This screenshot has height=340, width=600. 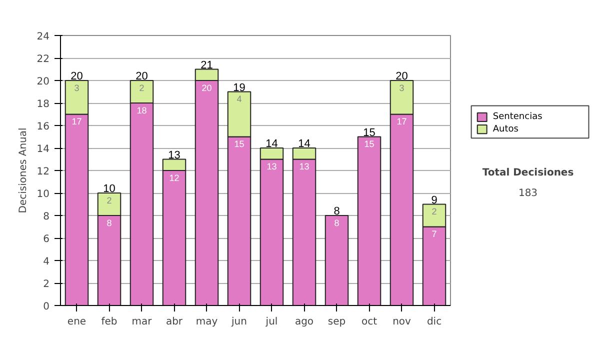 What do you see at coordinates (402, 322) in the screenshot?
I see `x-tick-label: nov` at bounding box center [402, 322].